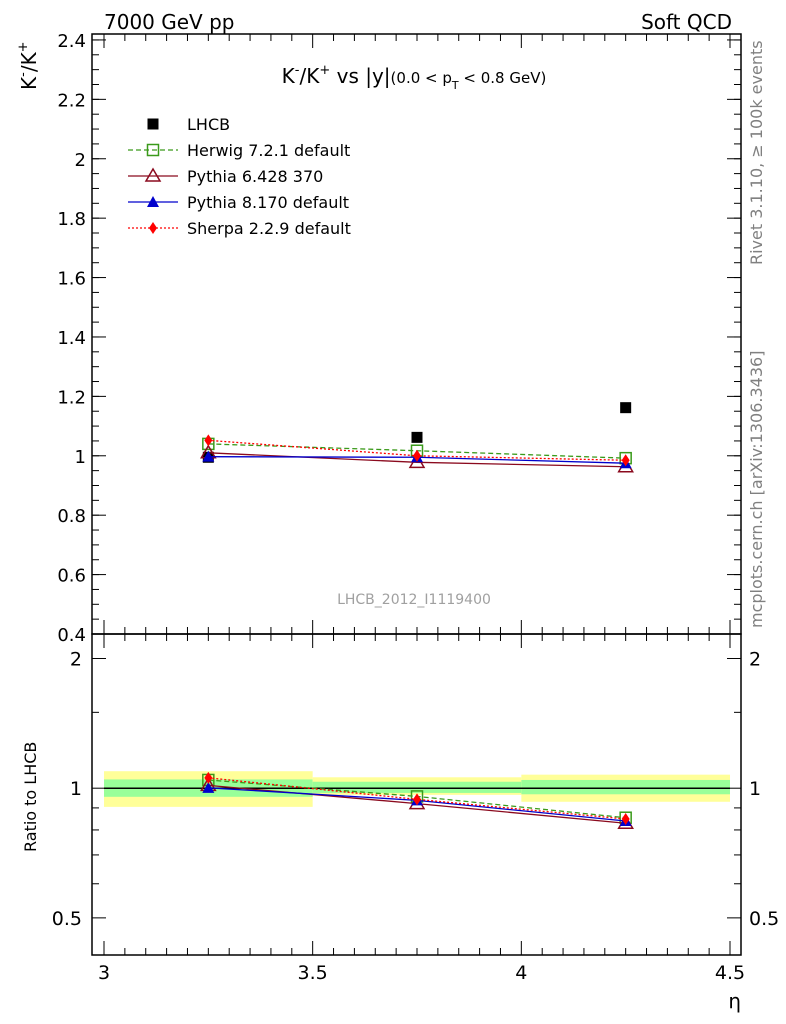 Image resolution: width=786 pixels, height=1024 pixels. Describe the element at coordinates (153, 228) in the screenshot. I see `legend-marker-sherpa-2-2-9-default` at that location.